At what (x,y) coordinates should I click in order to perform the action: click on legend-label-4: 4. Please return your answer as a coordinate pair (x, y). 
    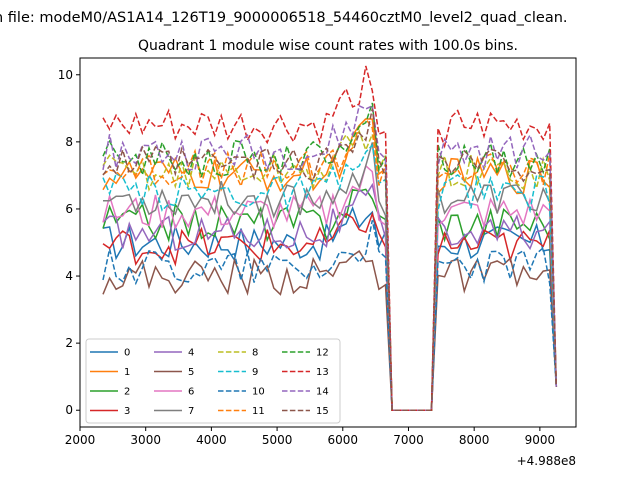
    Looking at the image, I should click on (191, 353).